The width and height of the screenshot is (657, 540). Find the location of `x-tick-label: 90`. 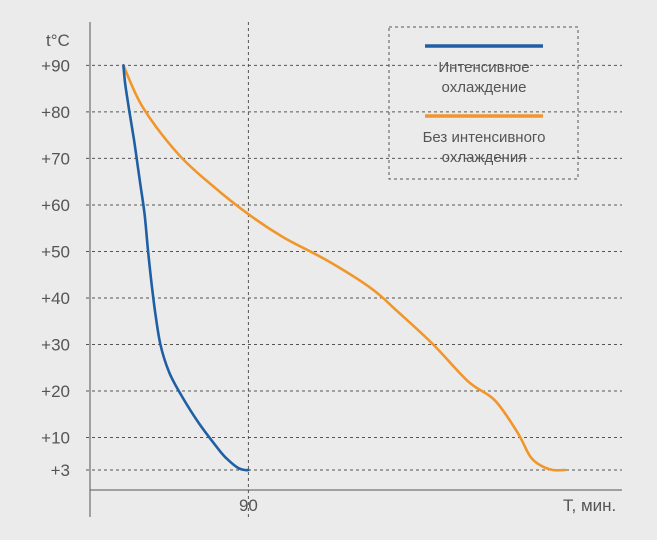

x-tick-label: 90 is located at coordinates (248, 505).